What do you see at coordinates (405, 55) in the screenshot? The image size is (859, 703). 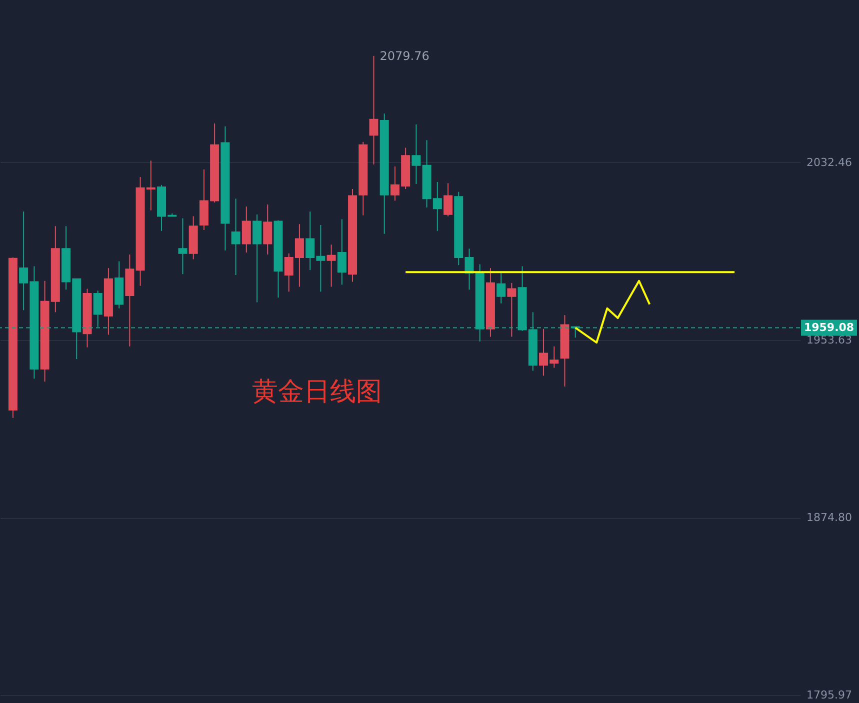 I see `annotation: 2079.76` at bounding box center [405, 55].